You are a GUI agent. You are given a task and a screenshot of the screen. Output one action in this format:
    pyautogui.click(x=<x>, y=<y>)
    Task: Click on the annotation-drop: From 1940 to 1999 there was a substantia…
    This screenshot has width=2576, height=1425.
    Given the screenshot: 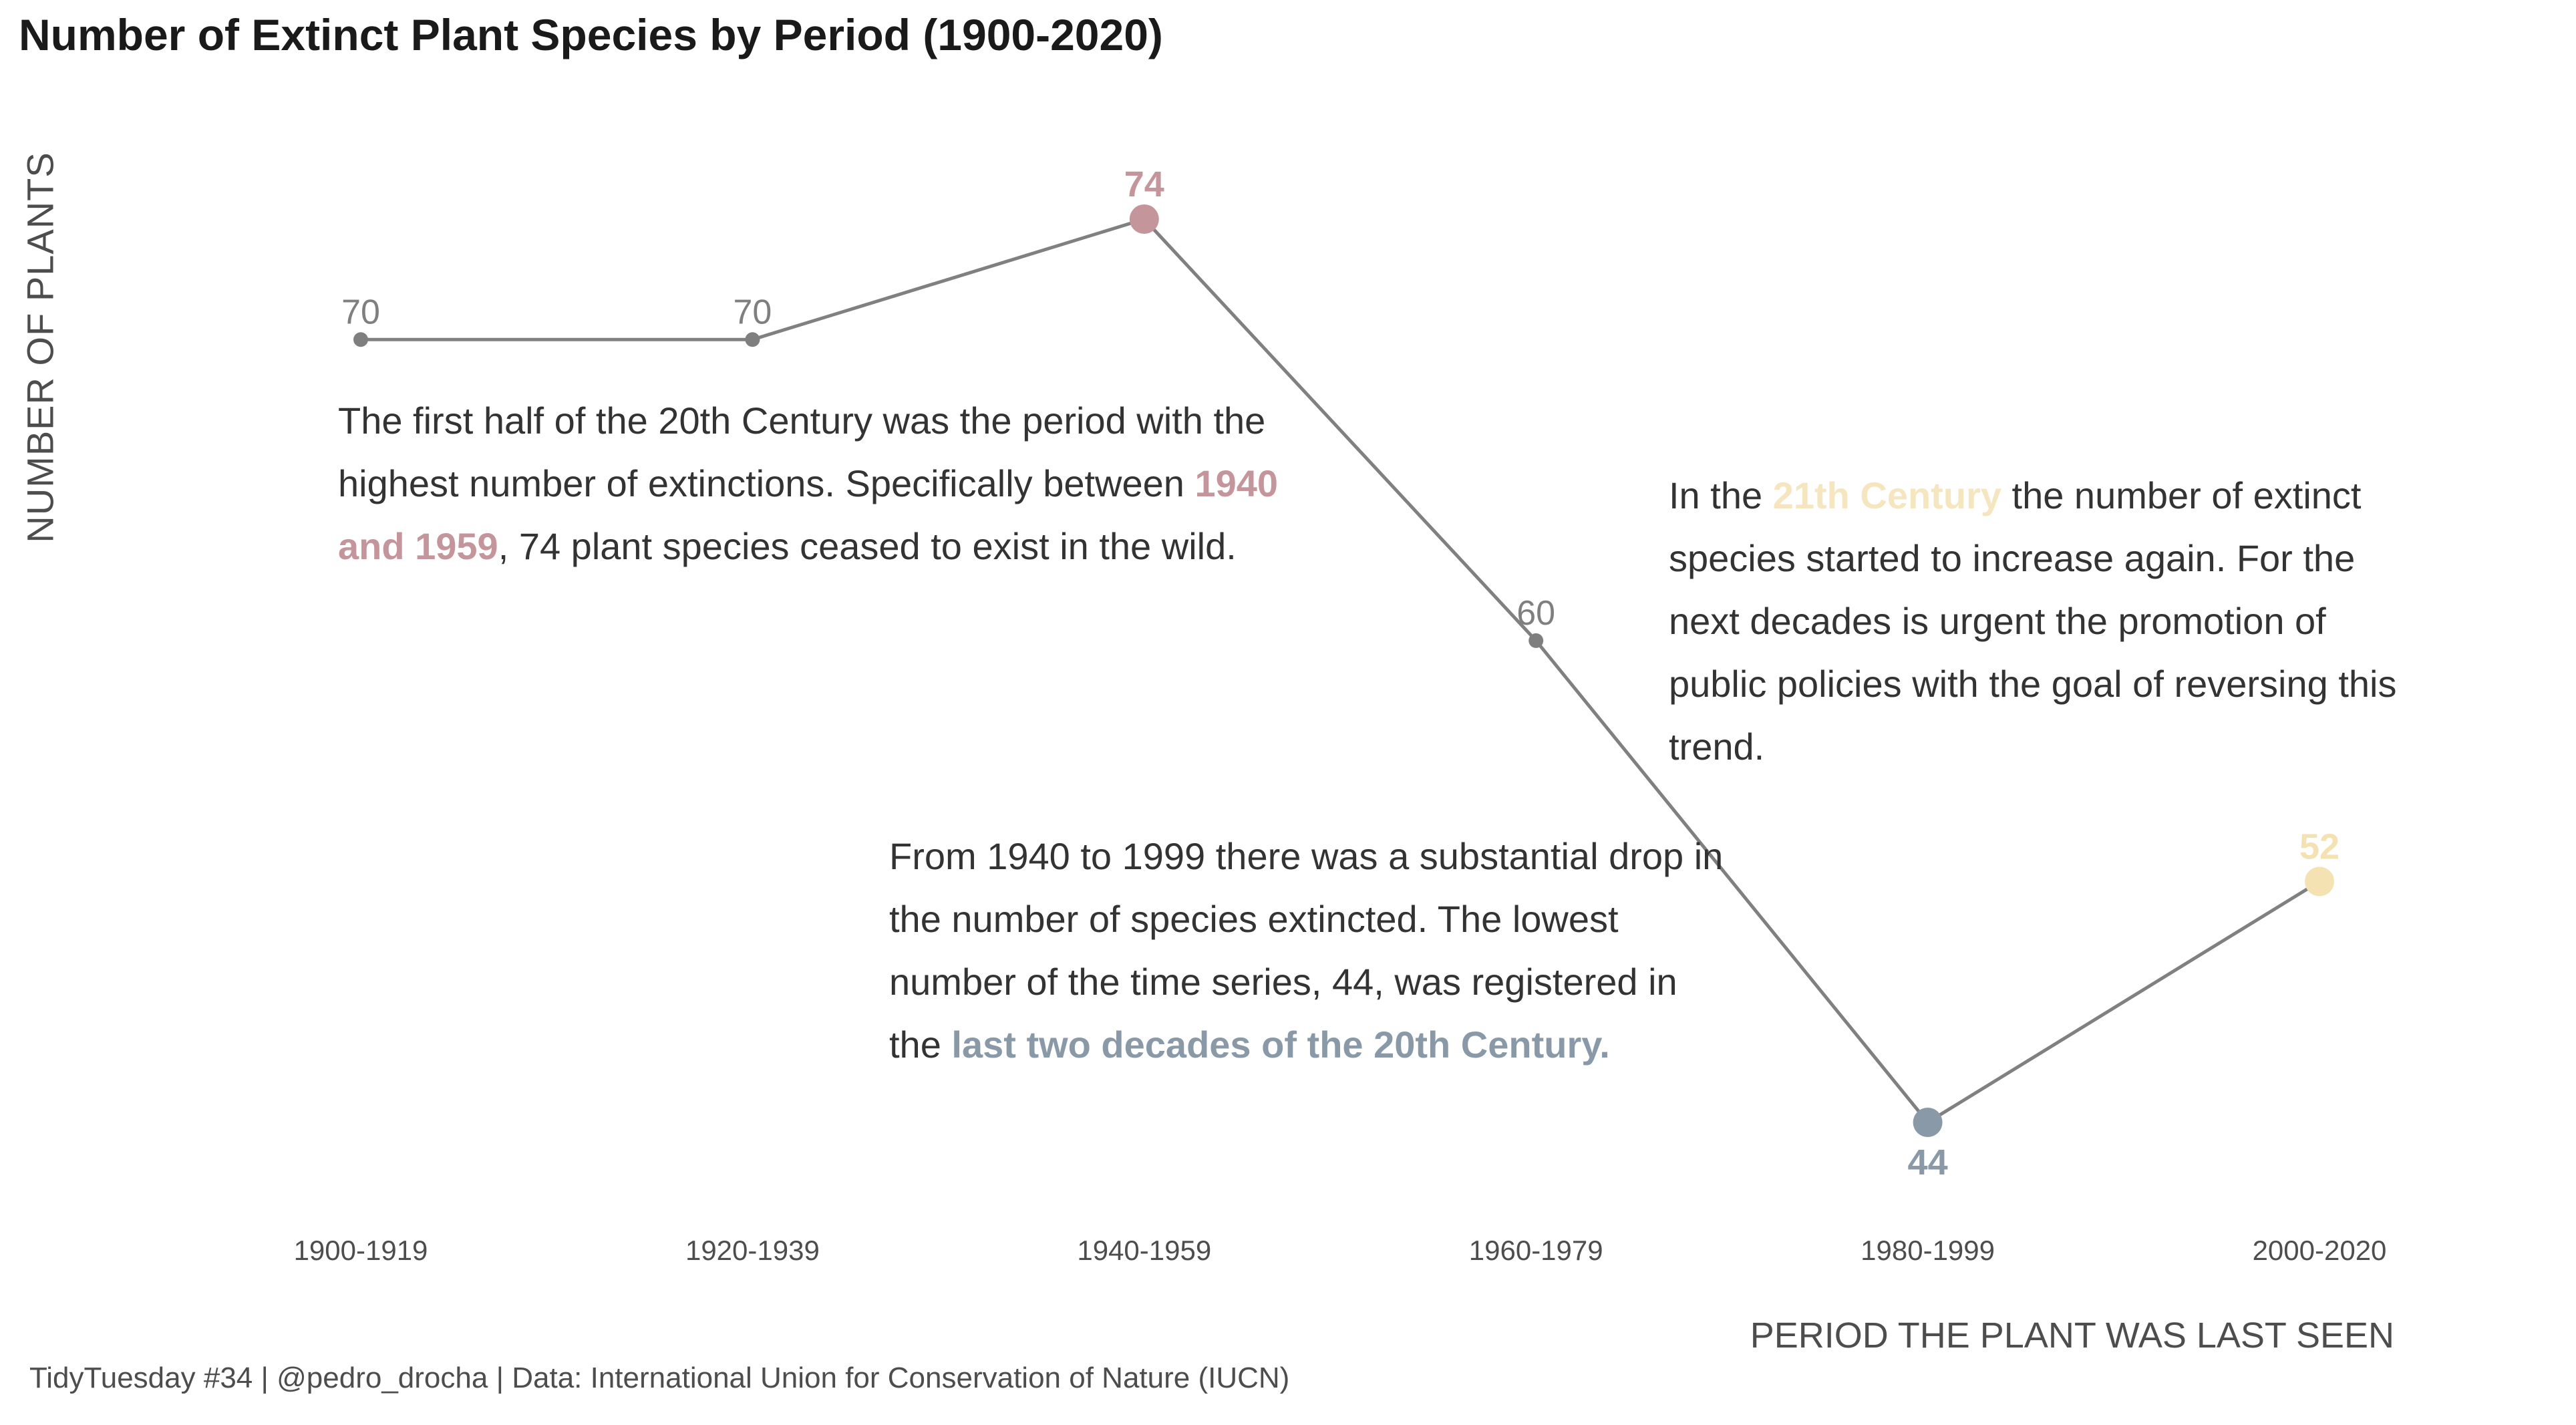 What is the action you would take?
    pyautogui.click(x=1306, y=950)
    